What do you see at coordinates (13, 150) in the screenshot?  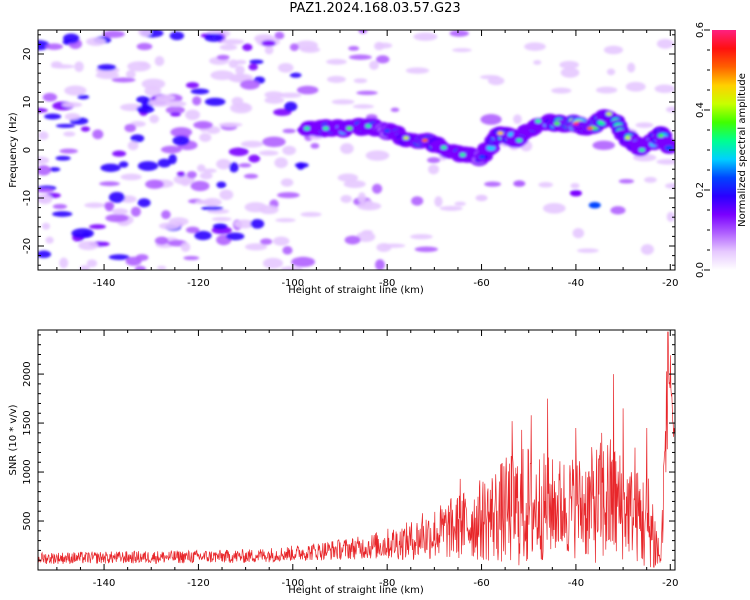 I see `spectrogram-y-axis-label: Frequency (Hz)` at bounding box center [13, 150].